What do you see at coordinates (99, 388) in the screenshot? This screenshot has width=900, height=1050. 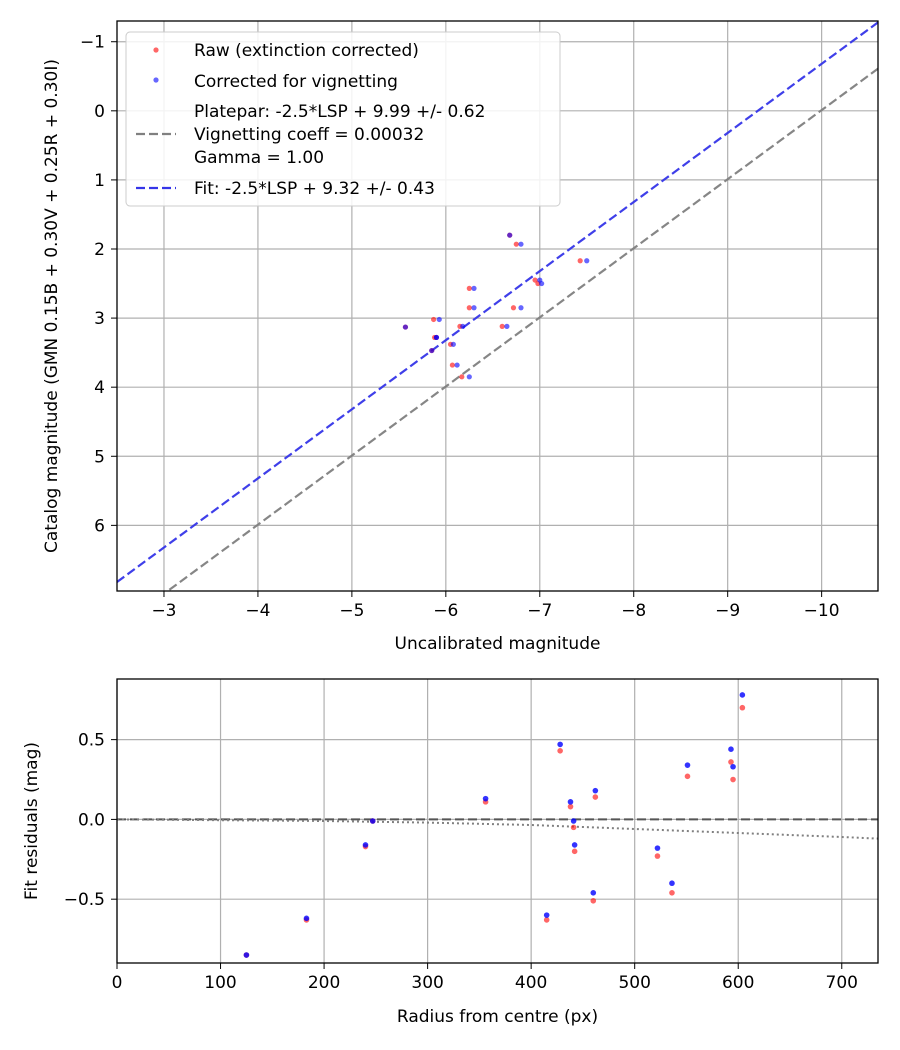 I see `top-y-tick-label: 4` at bounding box center [99, 388].